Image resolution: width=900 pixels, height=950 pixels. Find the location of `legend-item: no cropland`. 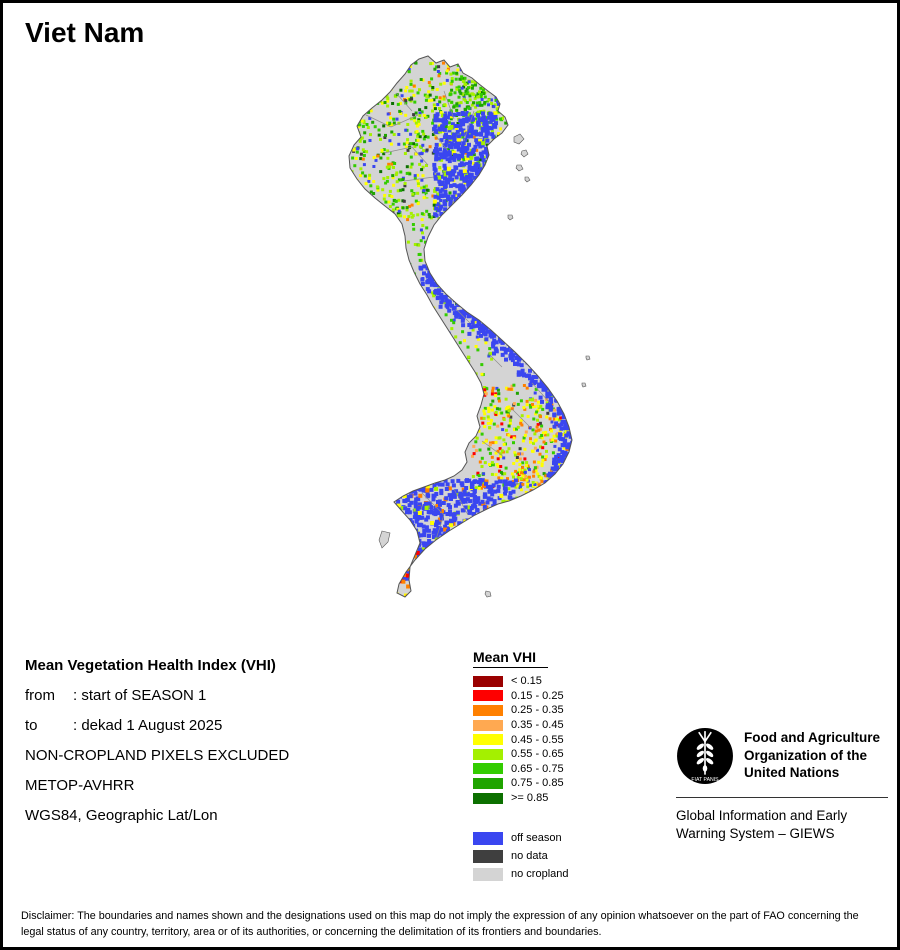

legend-item: no cropland is located at coordinates (568, 874).